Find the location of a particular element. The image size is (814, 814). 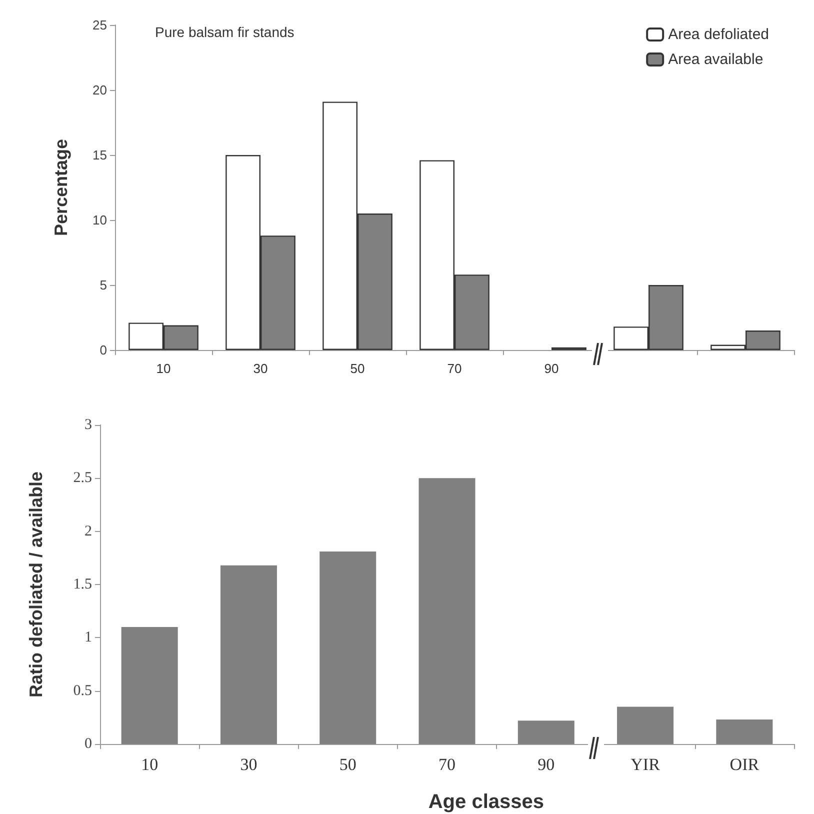

x-tick-label: YIR is located at coordinates (645, 764).